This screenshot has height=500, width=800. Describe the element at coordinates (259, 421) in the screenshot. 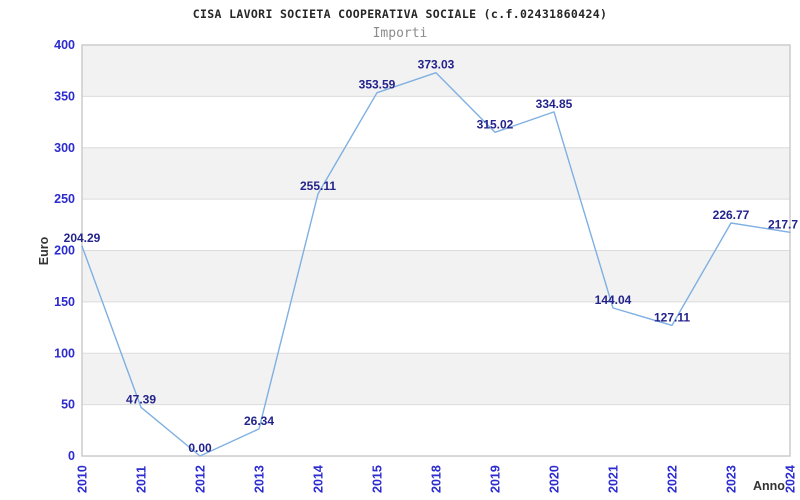

I see `data-point-label: 26.34` at that location.